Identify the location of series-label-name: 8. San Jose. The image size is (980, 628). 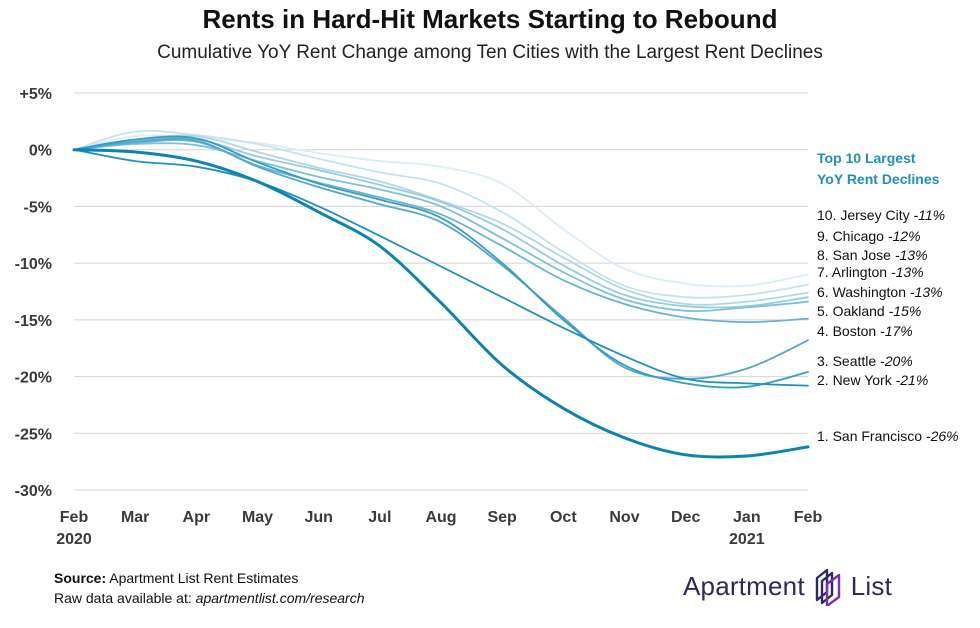
(856, 255).